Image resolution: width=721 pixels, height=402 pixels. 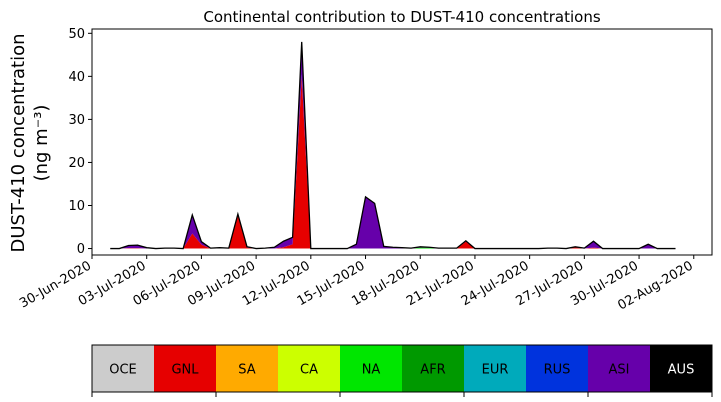 I want to click on legend-swatch-ca, so click(x=309, y=368).